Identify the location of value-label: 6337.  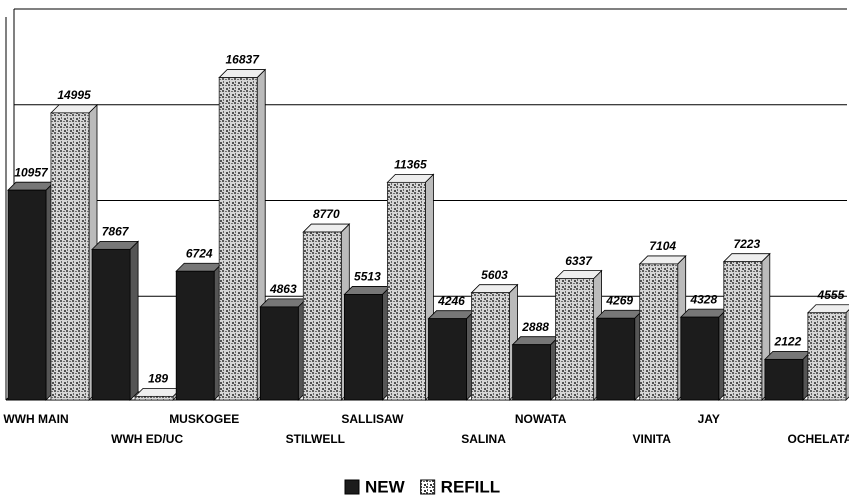
(579, 261).